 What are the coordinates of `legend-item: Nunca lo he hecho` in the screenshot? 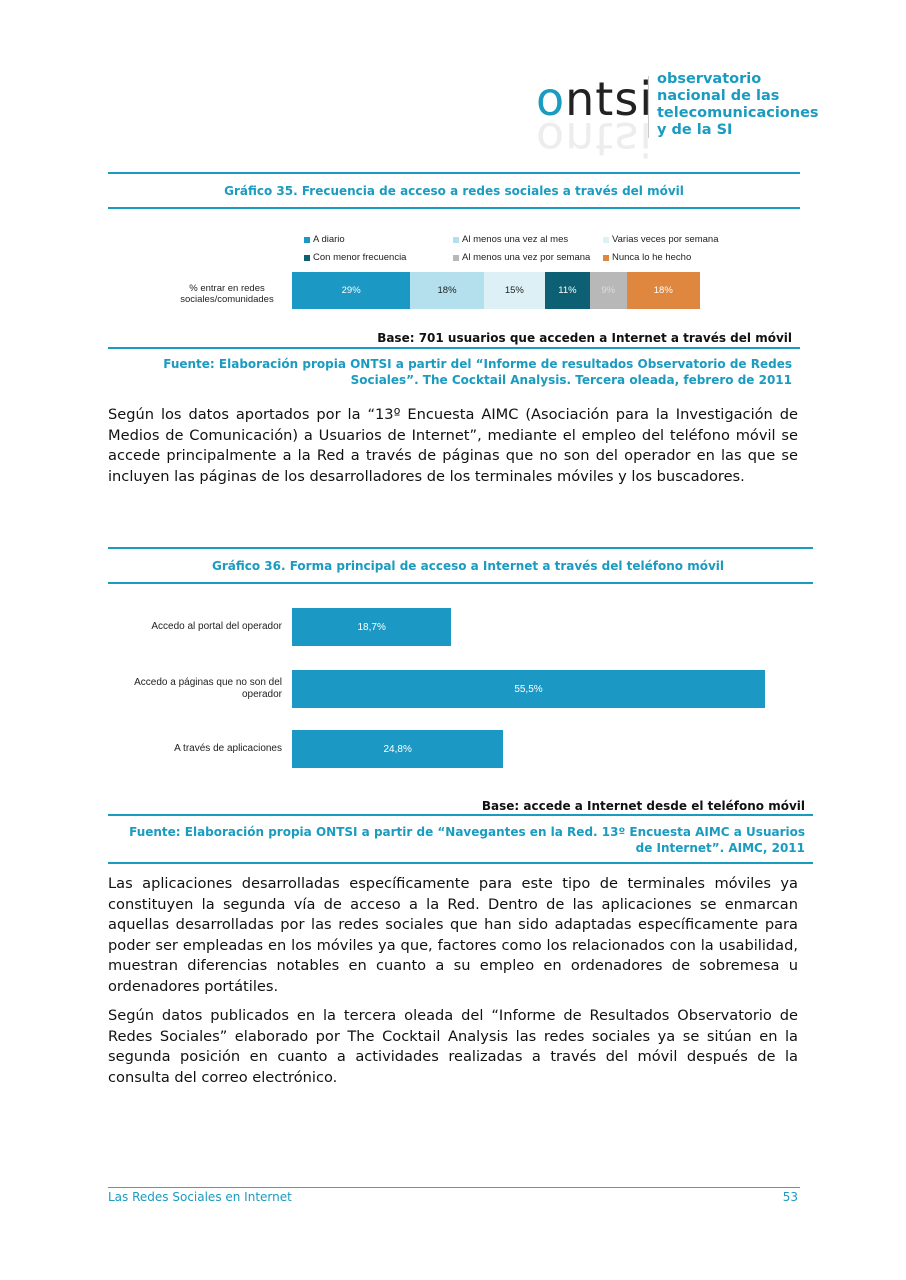 It's located at (647, 257).